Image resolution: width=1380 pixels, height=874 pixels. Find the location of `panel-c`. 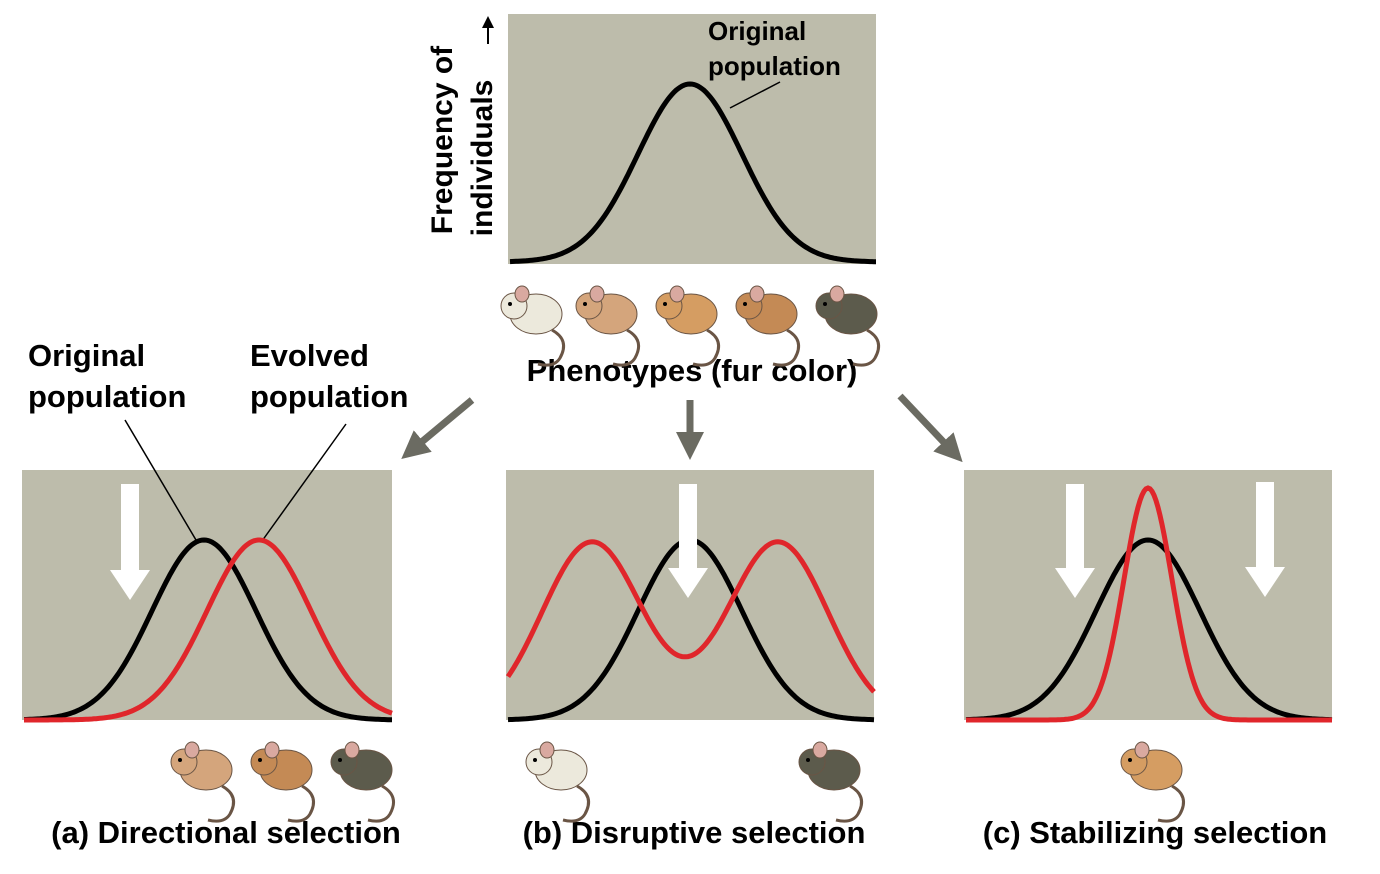

panel-c is located at coordinates (1148, 595).